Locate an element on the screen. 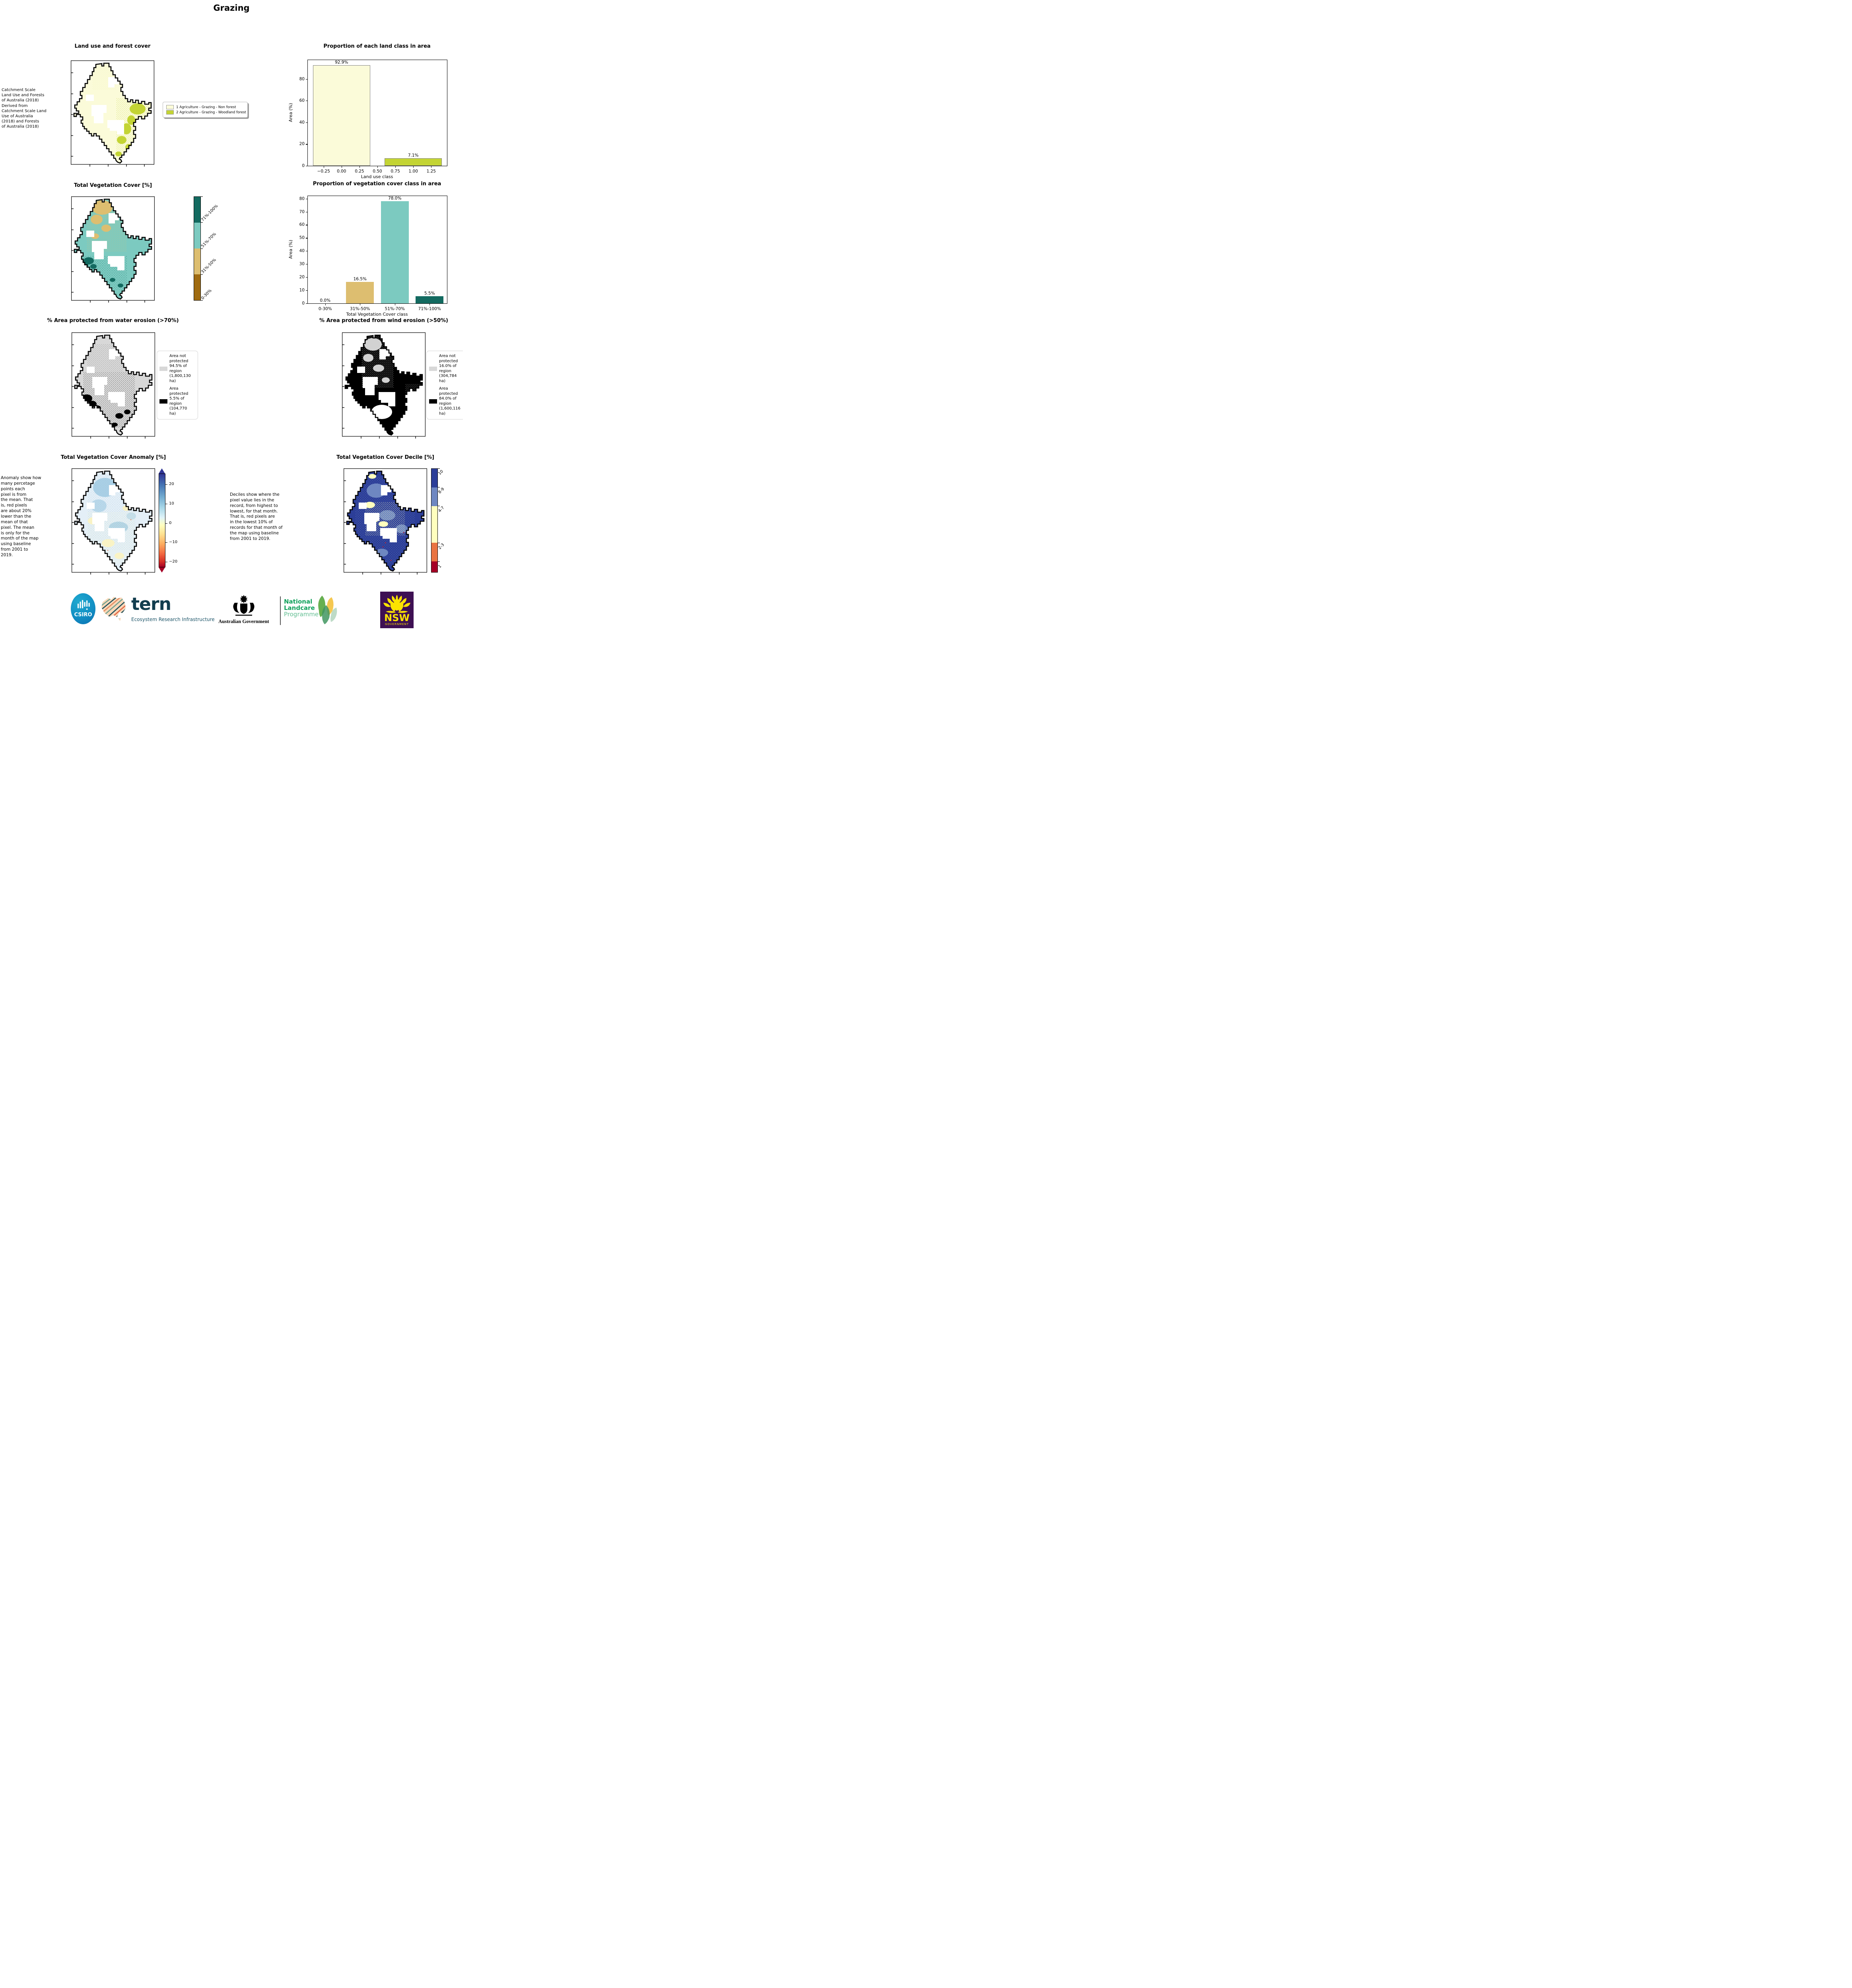 The height and width of the screenshot is (1988, 1852). footer-divider is located at coordinates (280, 610).